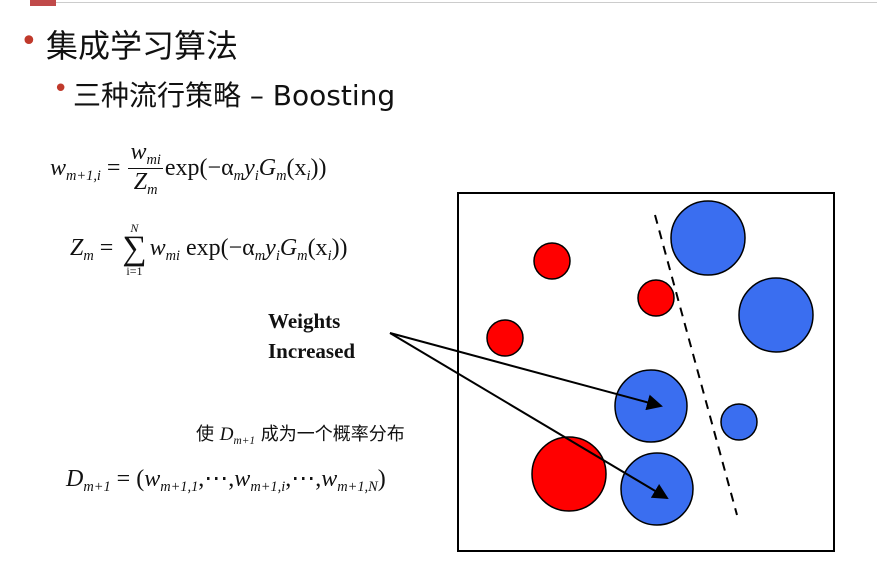  Describe the element at coordinates (466, 2) in the screenshot. I see `title-rule` at that location.